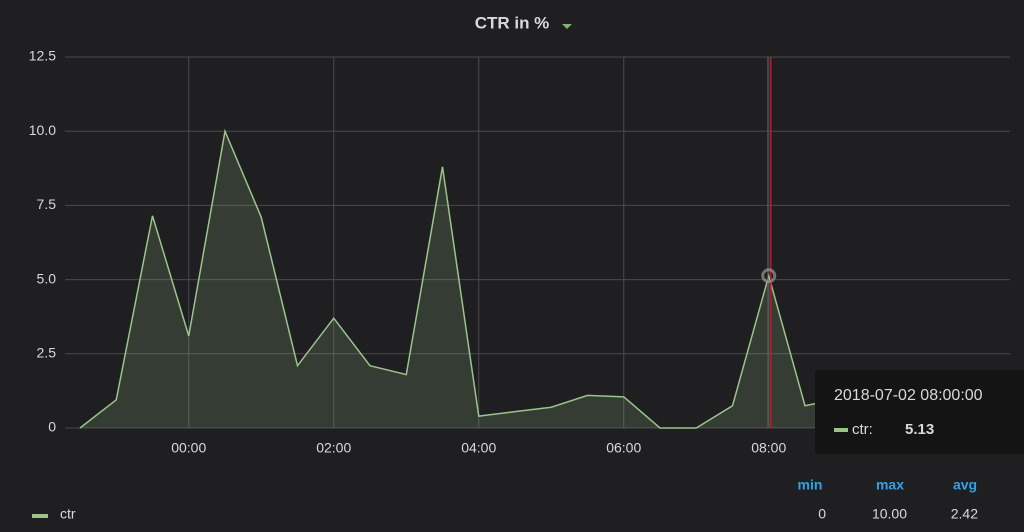 The image size is (1024, 532). I want to click on legend-stat: 0, so click(822, 514).